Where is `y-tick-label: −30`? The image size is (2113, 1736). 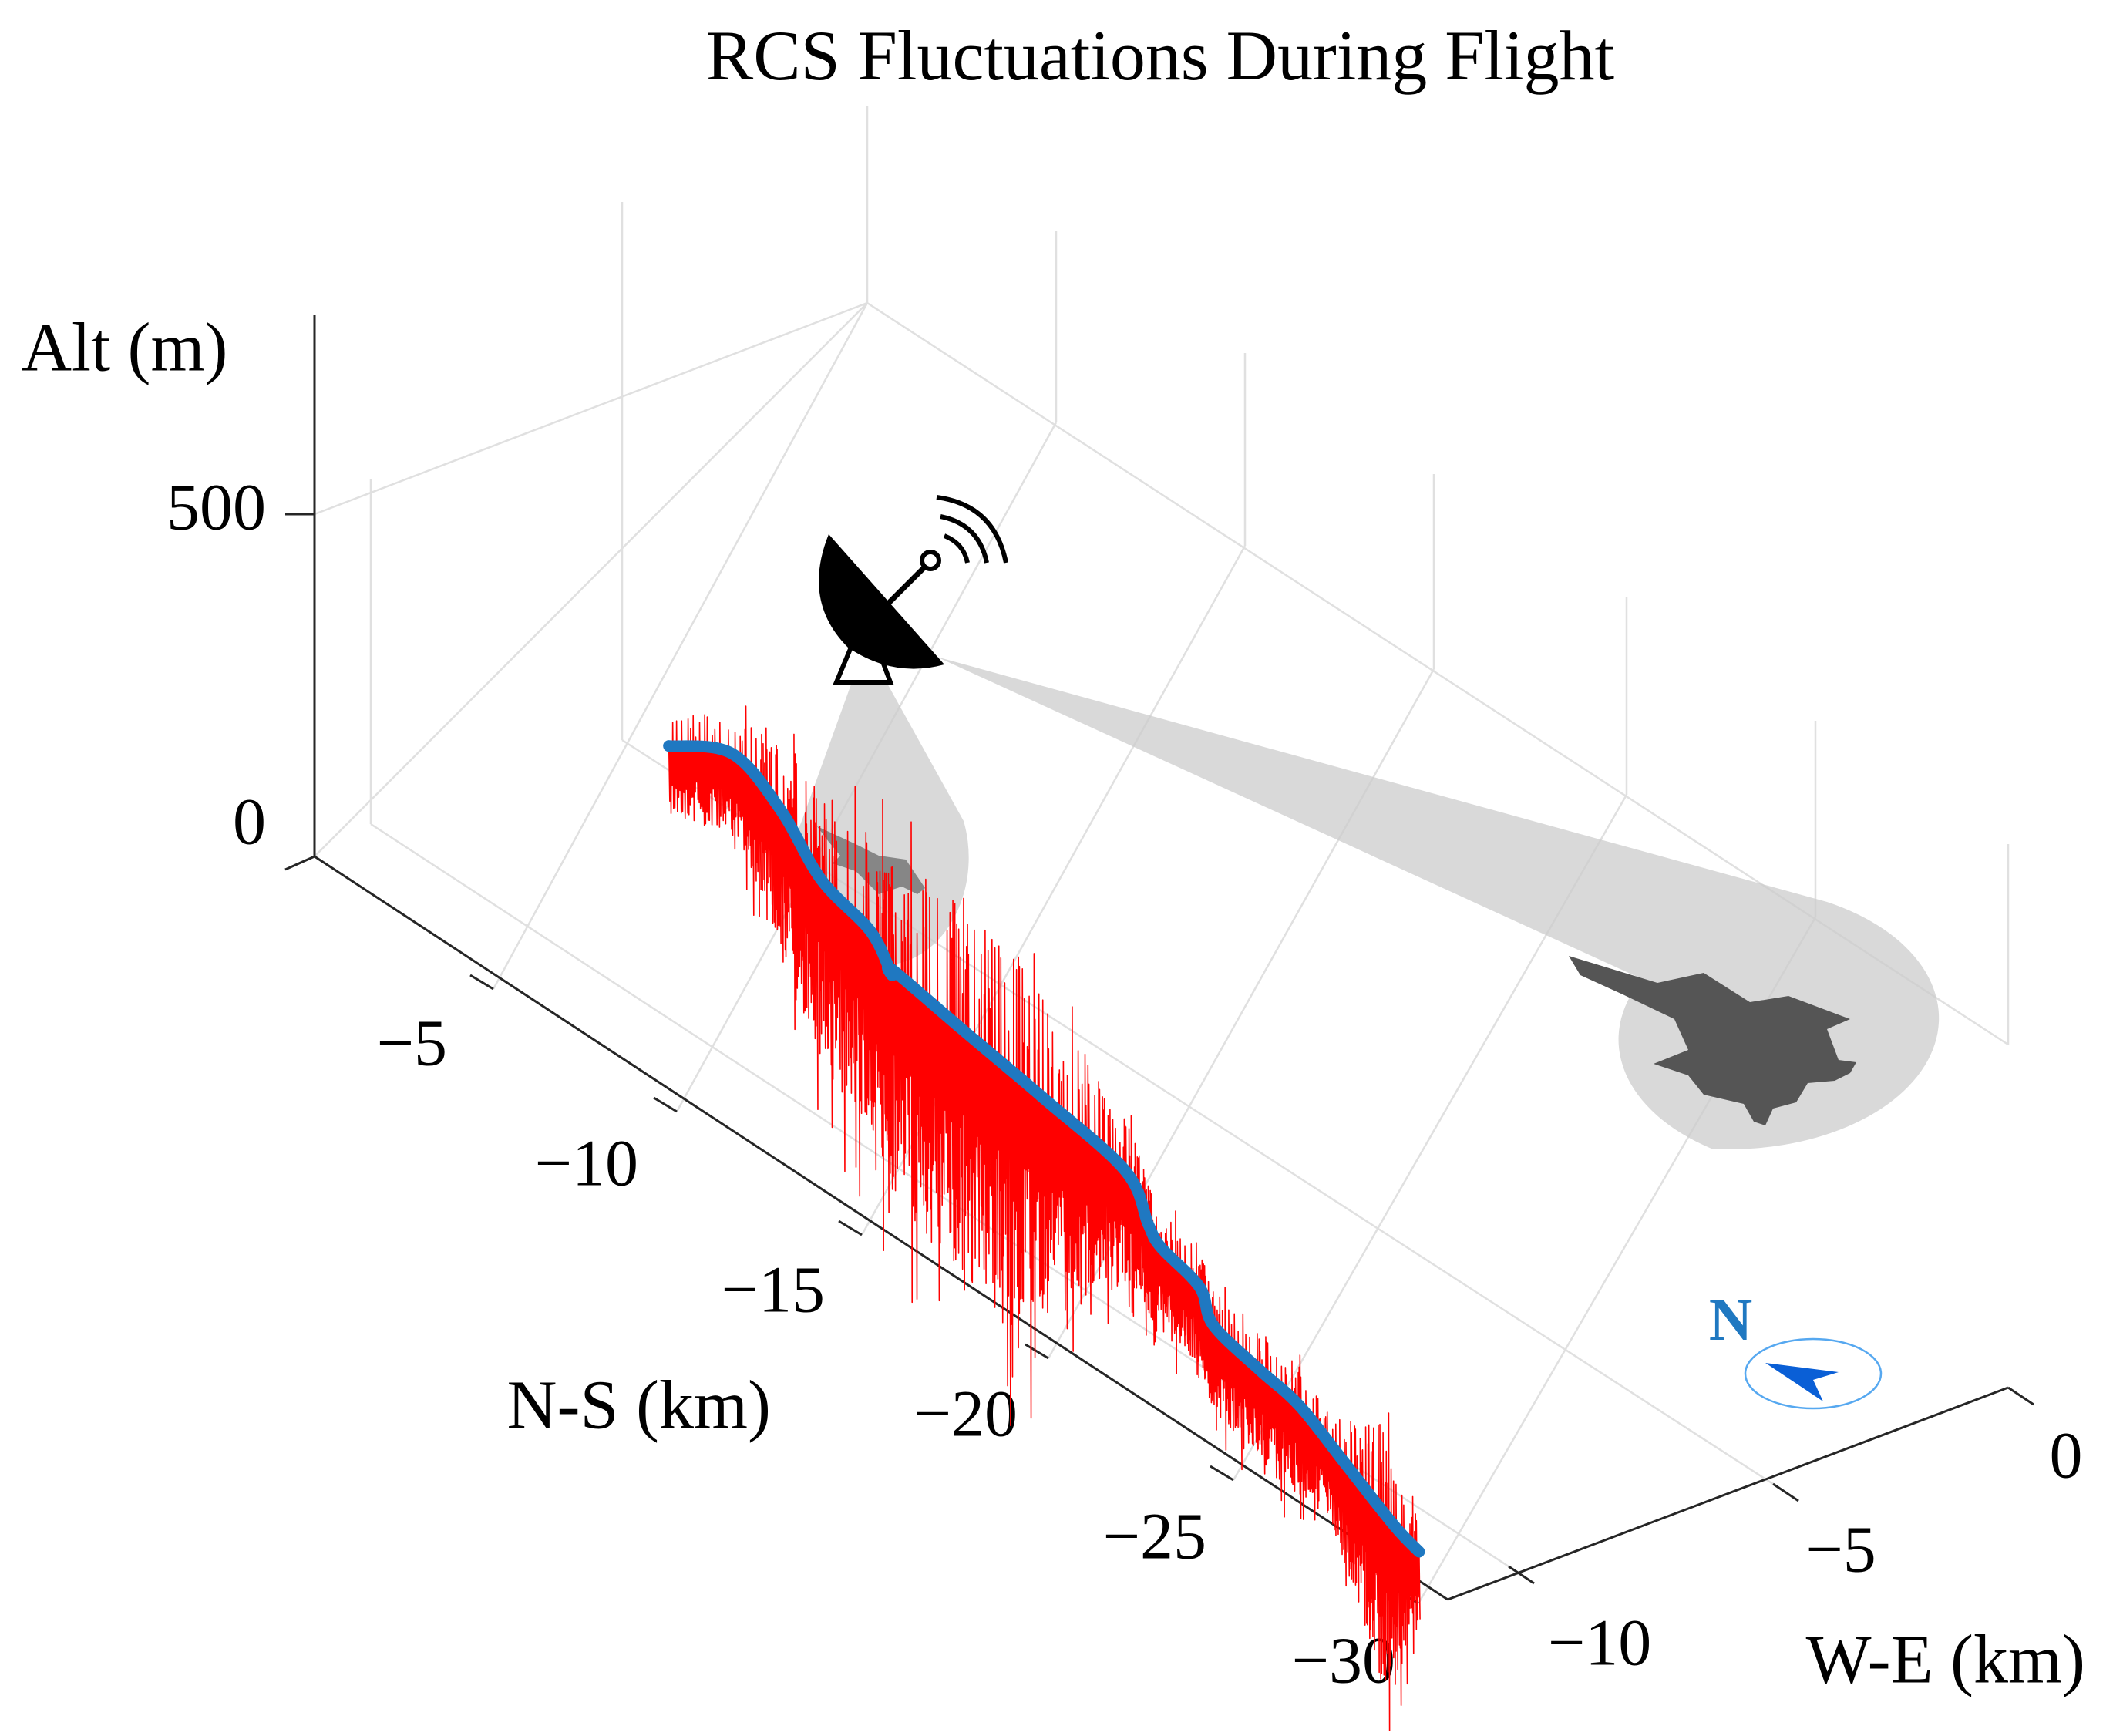
y-tick-label: −30 is located at coordinates (1343, 1660).